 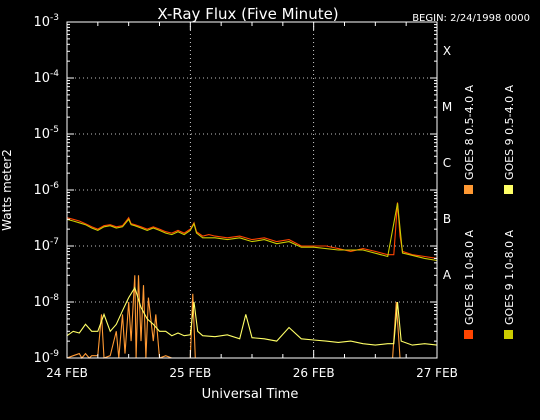 I want to click on y-tick-label: 10⁻⁸, so click(x=46, y=301).